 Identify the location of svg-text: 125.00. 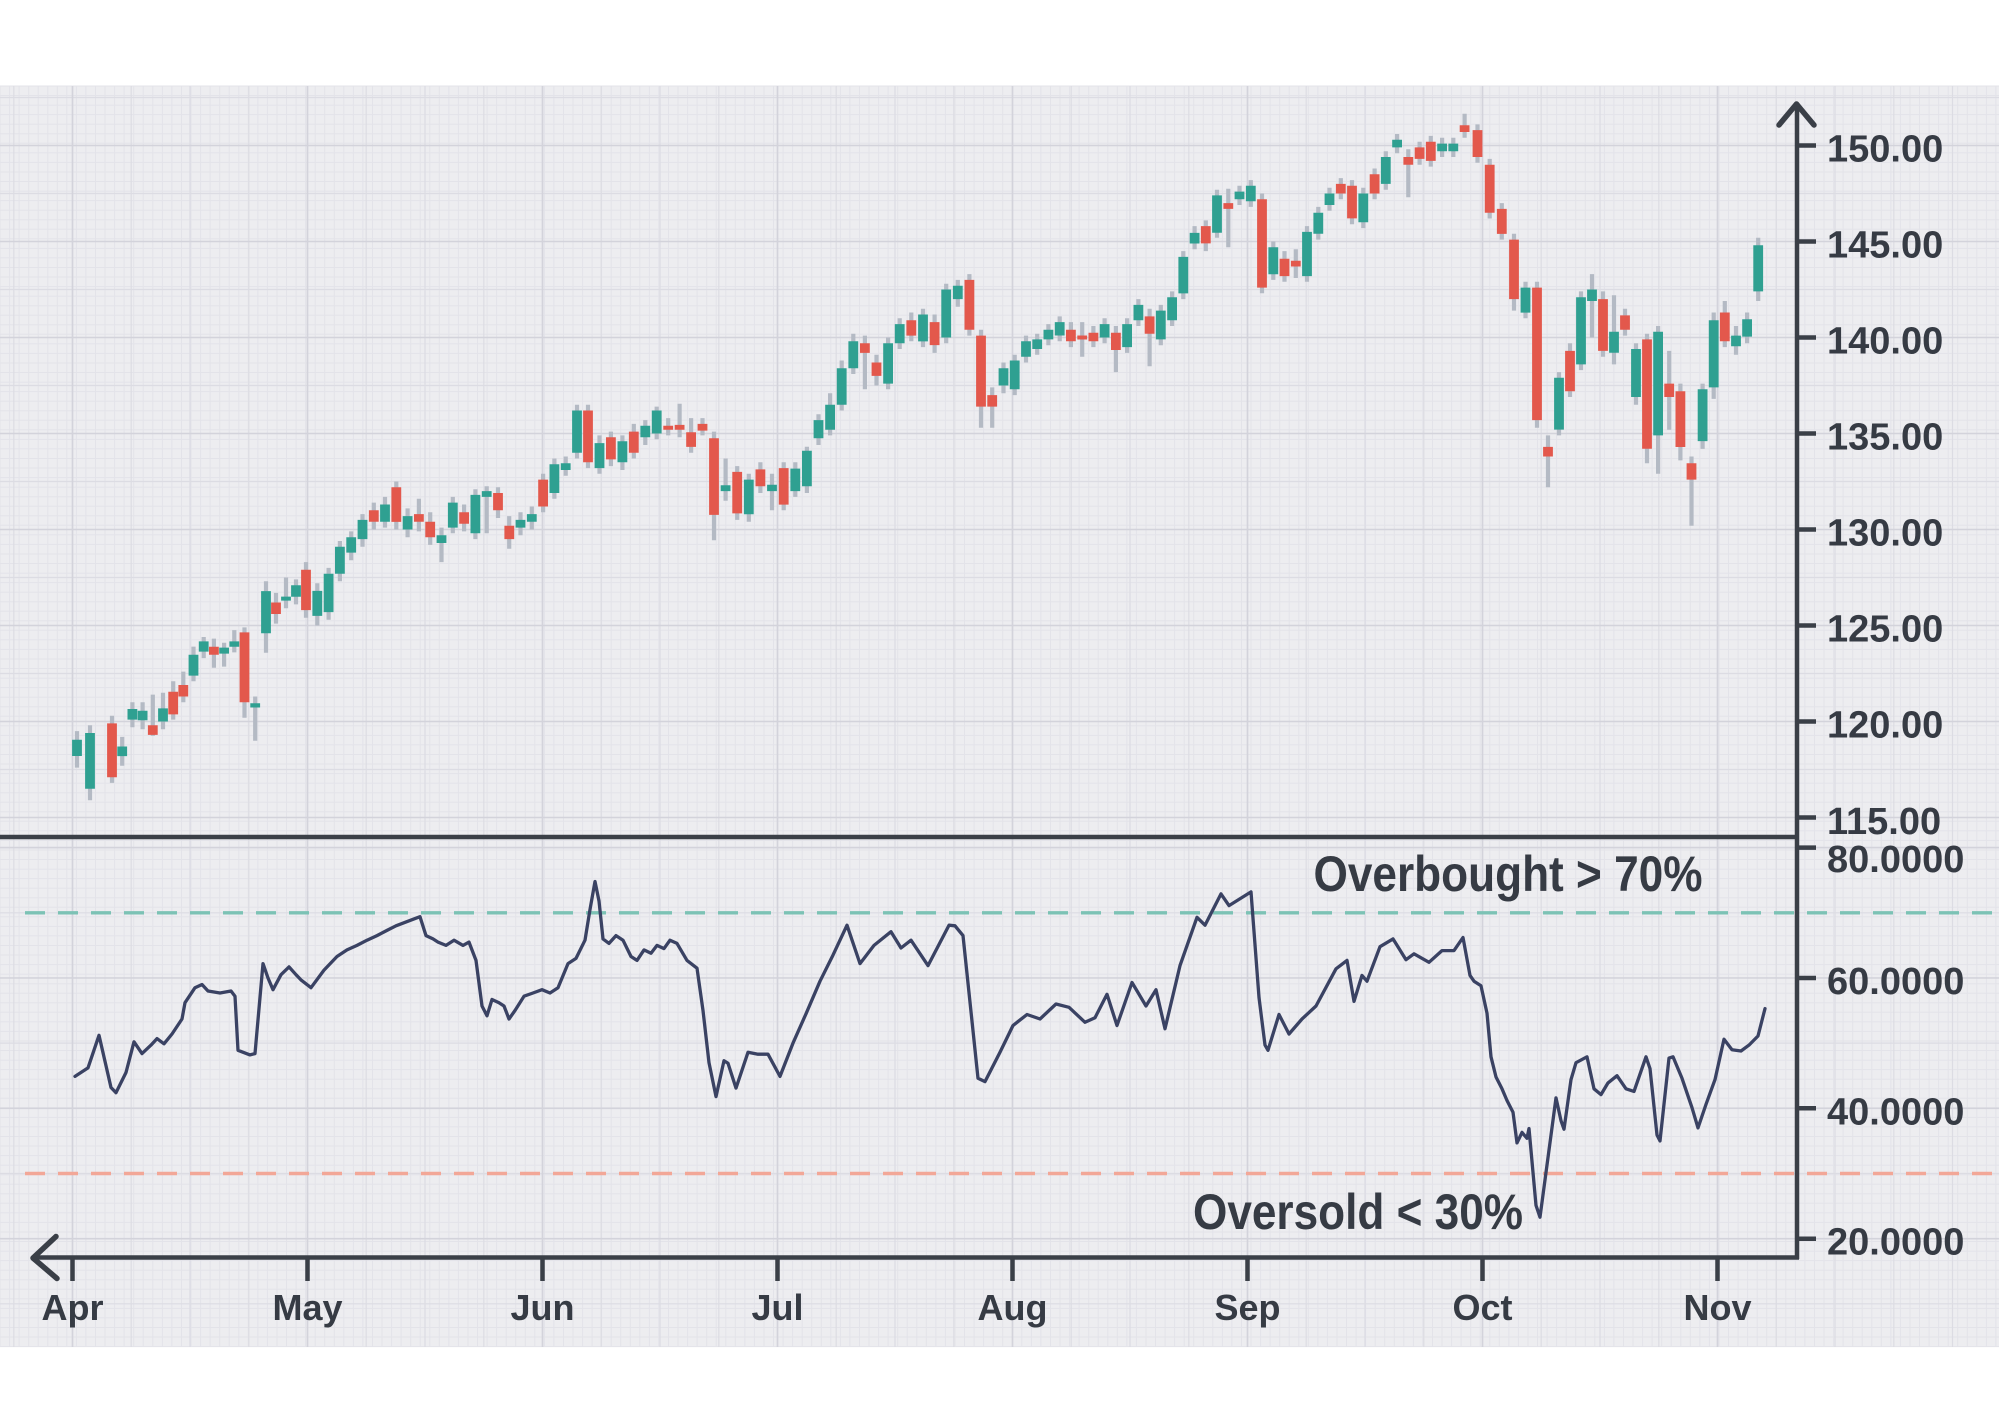
(1885, 630).